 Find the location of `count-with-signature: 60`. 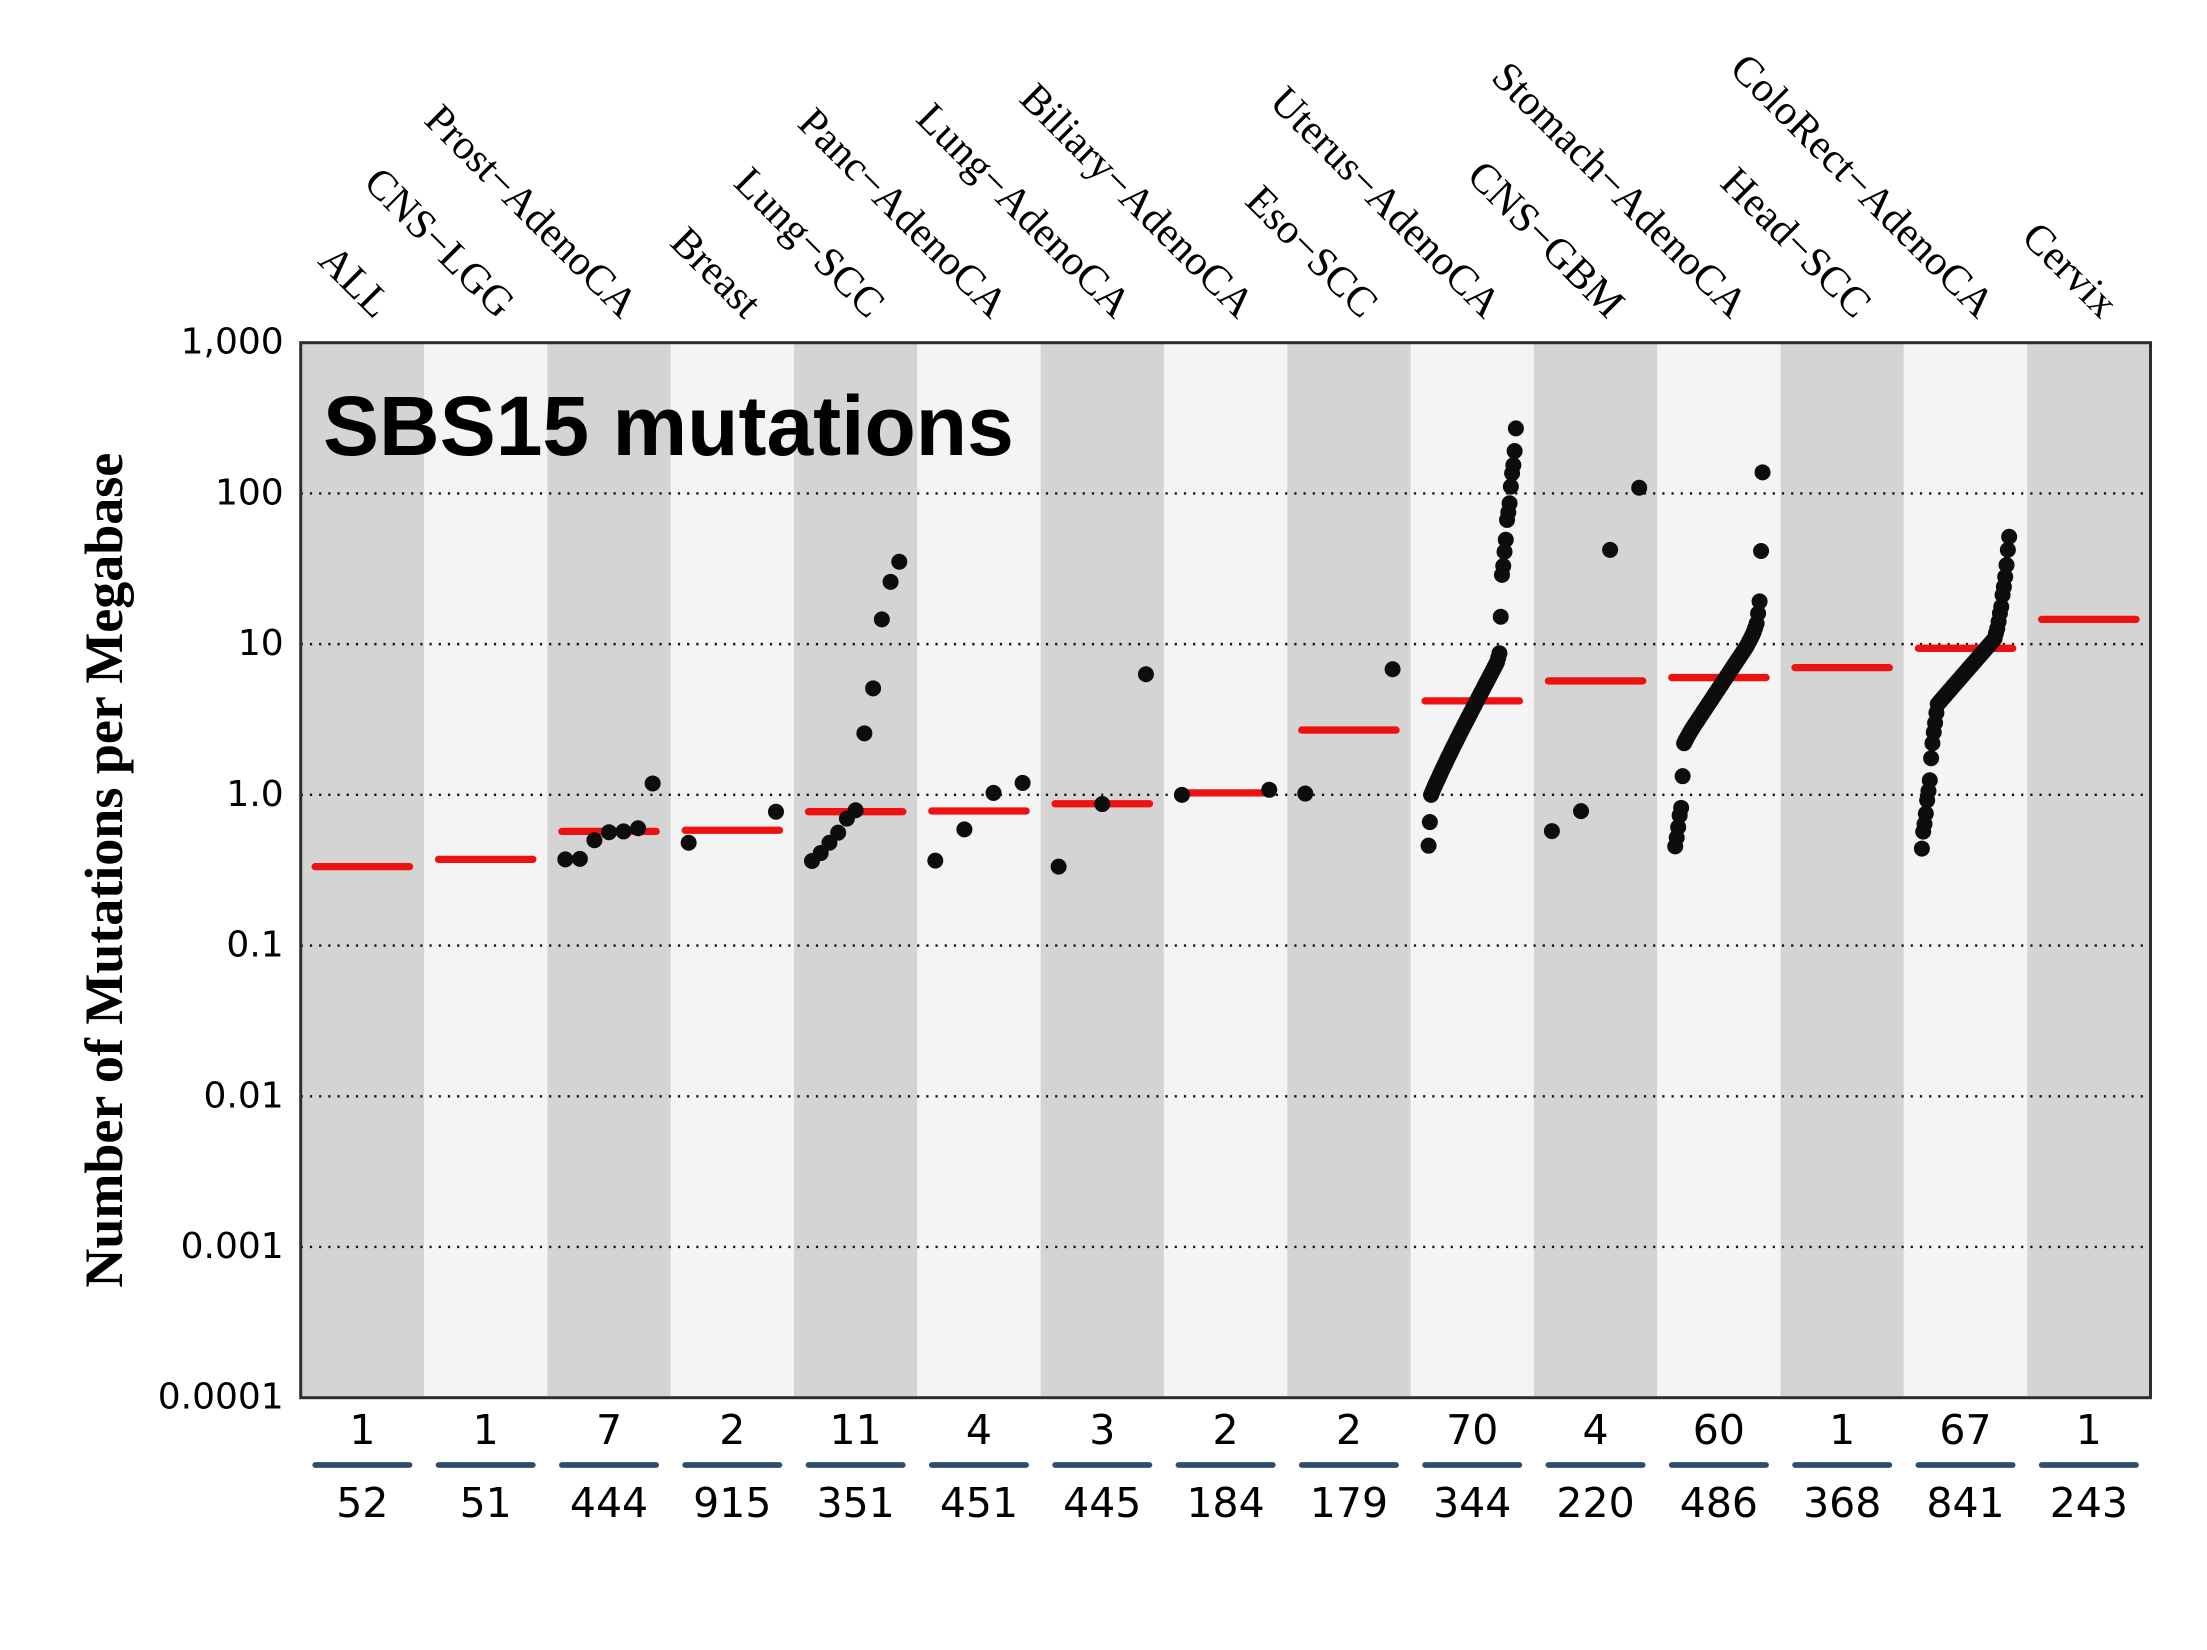

count-with-signature: 60 is located at coordinates (1719, 1430).